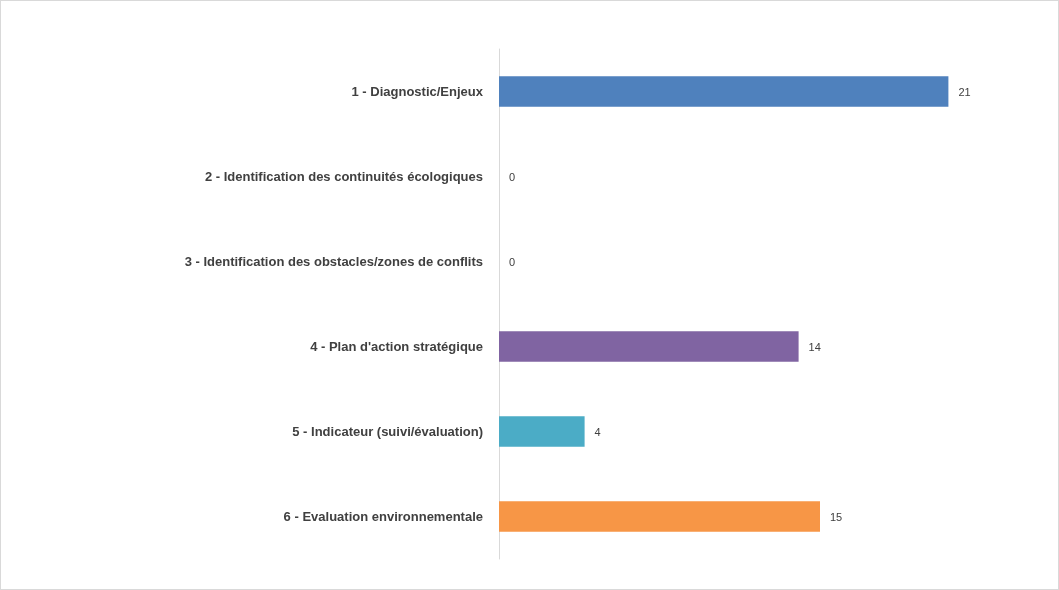  Describe the element at coordinates (814, 346) in the screenshot. I see `data-label: 14` at that location.